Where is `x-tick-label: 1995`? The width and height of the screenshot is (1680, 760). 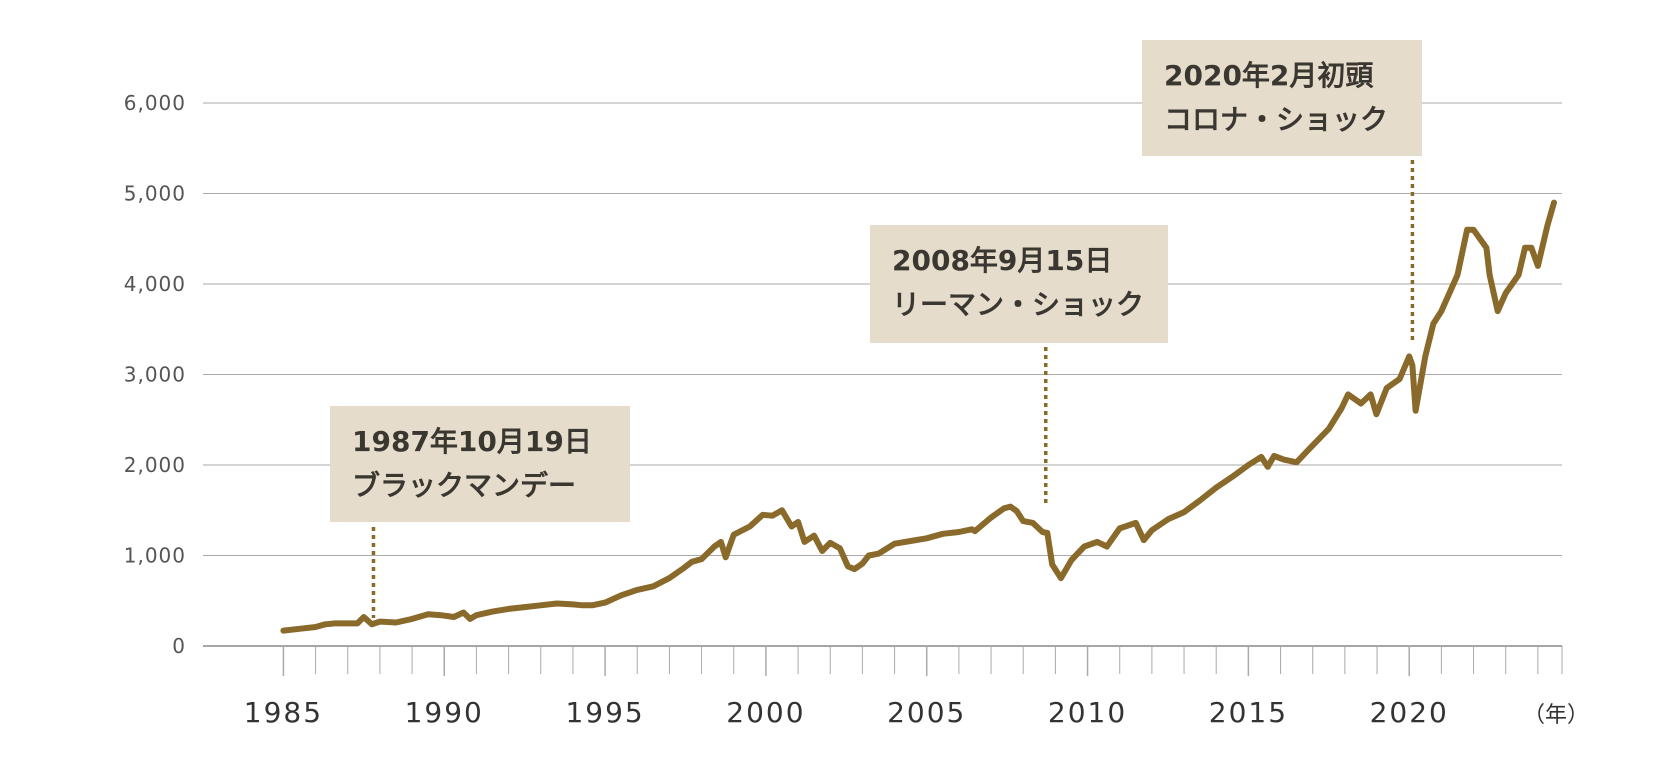
x-tick-label: 1995 is located at coordinates (604, 712).